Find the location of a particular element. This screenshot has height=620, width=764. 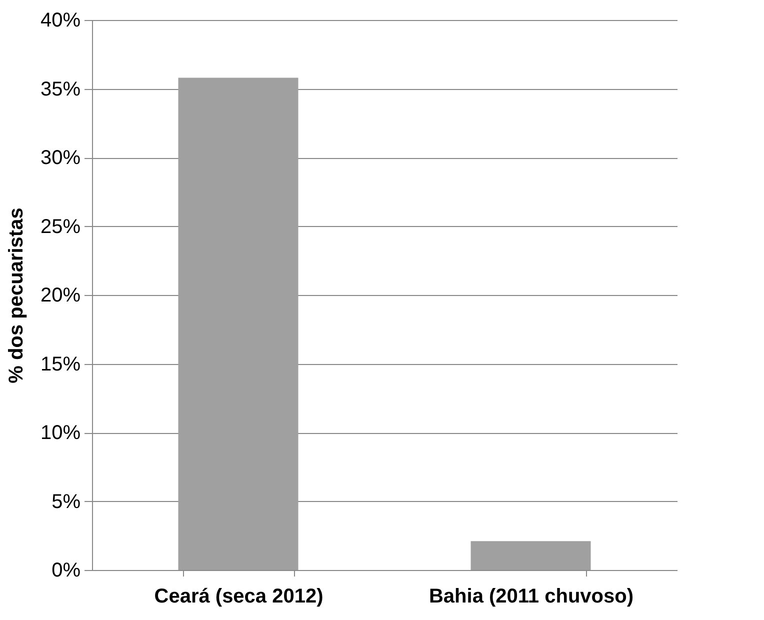

x-tick-label: Bahia (2011 chuvoso) is located at coordinates (531, 597).